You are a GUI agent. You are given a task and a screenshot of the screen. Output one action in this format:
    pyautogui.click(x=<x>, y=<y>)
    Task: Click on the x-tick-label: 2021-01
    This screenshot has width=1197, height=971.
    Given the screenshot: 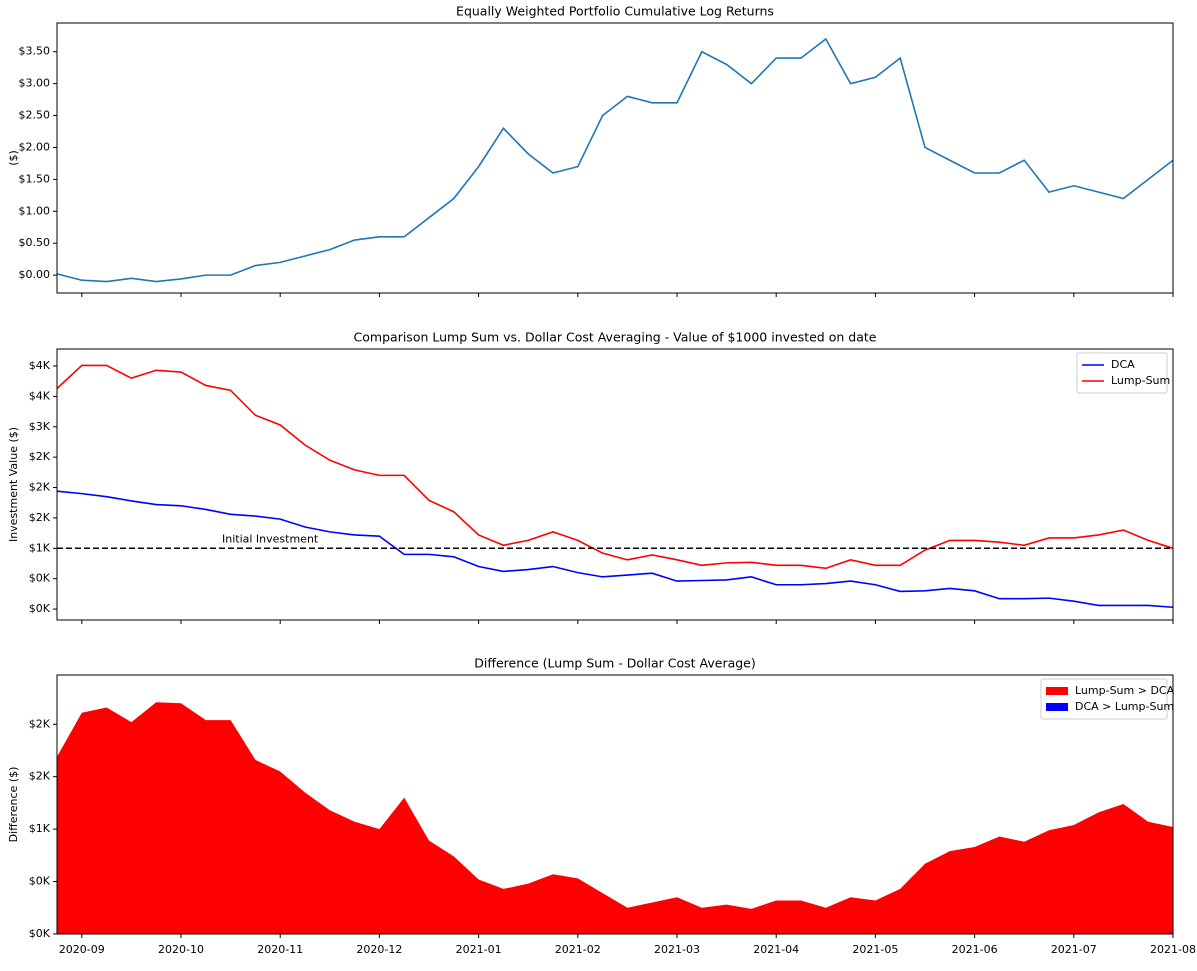 What is the action you would take?
    pyautogui.click(x=479, y=949)
    